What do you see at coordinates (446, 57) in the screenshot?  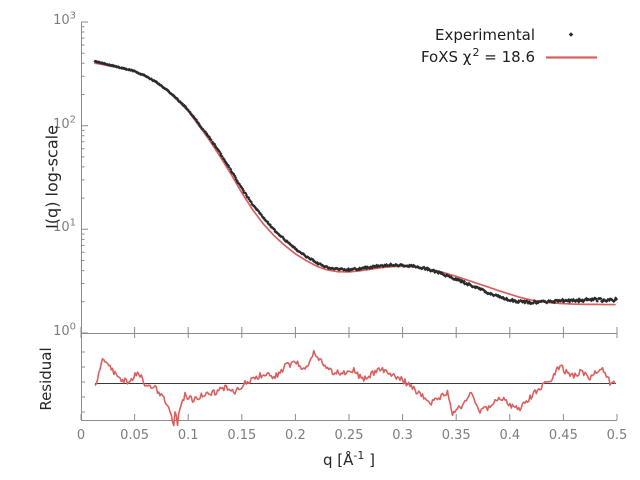 I see `legend-label-foxs: FoXS χ` at bounding box center [446, 57].